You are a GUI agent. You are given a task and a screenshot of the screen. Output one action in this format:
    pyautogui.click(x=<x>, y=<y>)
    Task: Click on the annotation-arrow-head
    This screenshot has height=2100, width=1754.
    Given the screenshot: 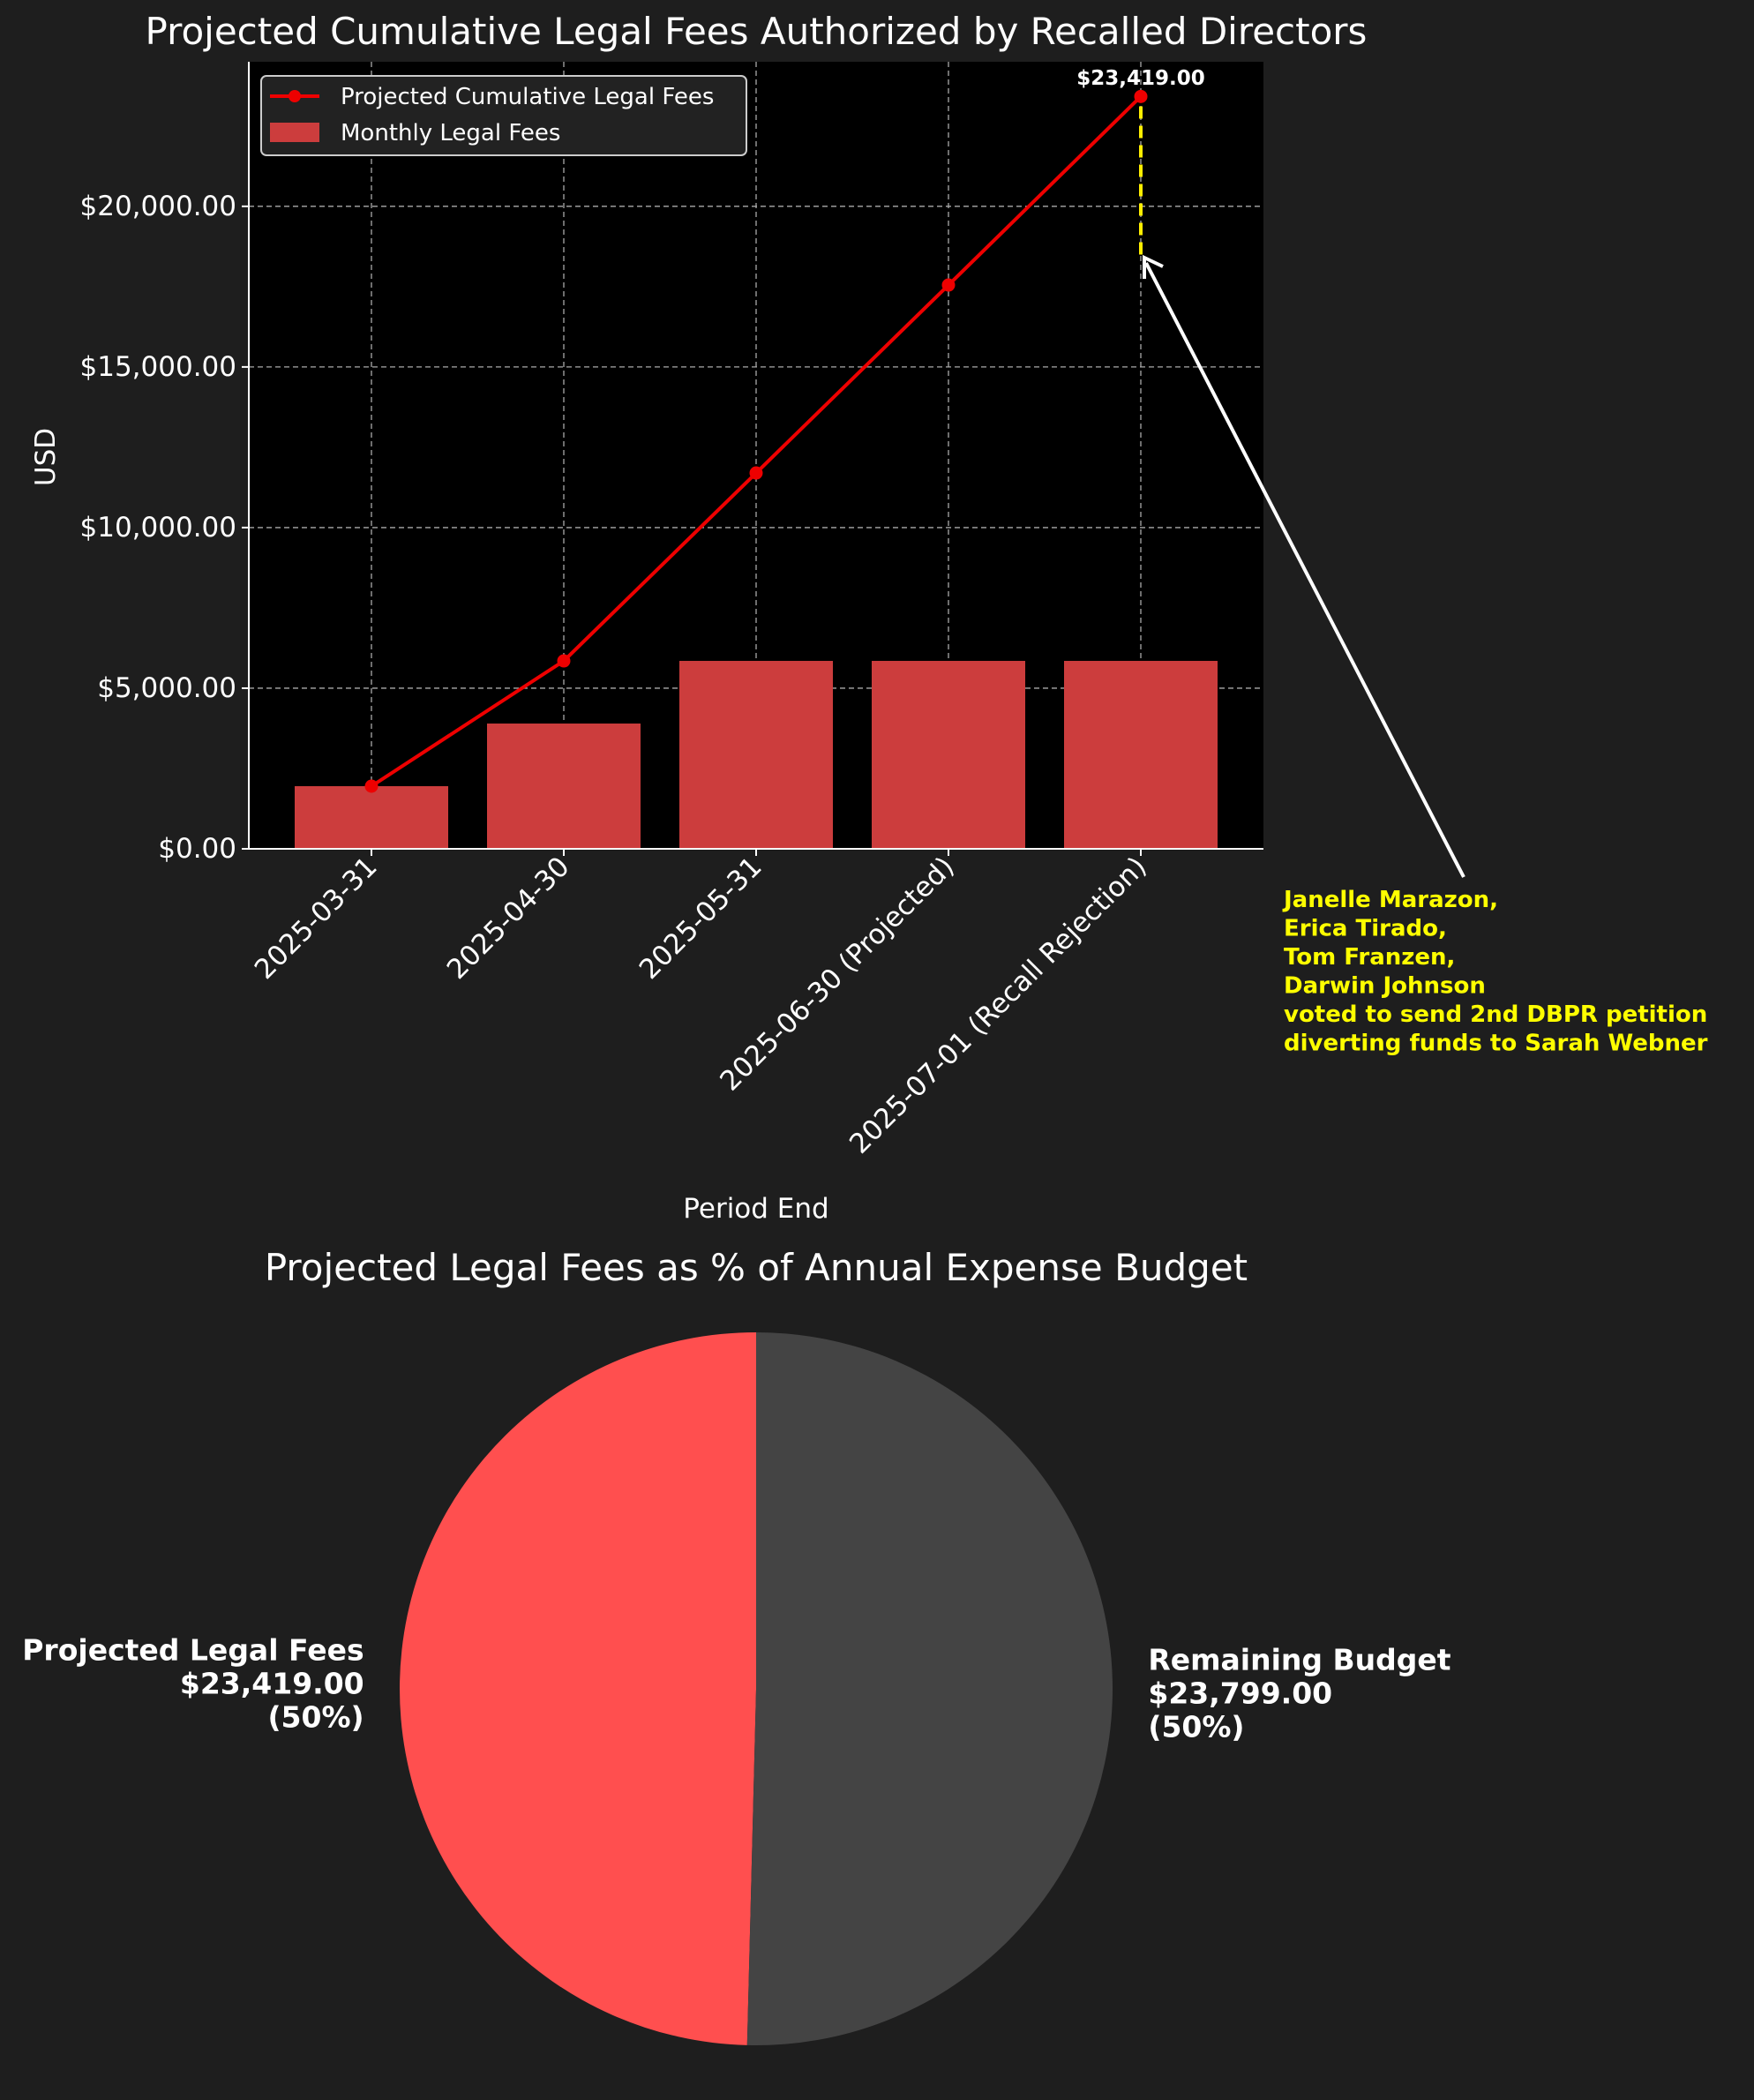 What is the action you would take?
    pyautogui.click(x=1153, y=266)
    